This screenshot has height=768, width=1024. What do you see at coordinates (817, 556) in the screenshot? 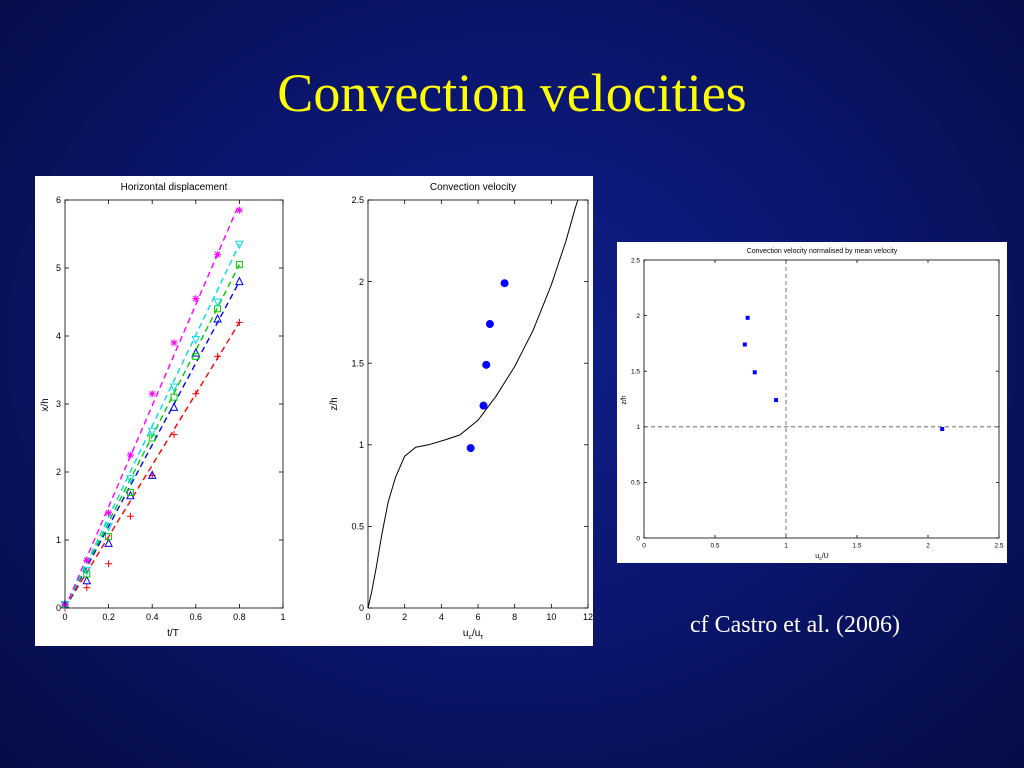
I see `x-label-main: u` at bounding box center [817, 556].